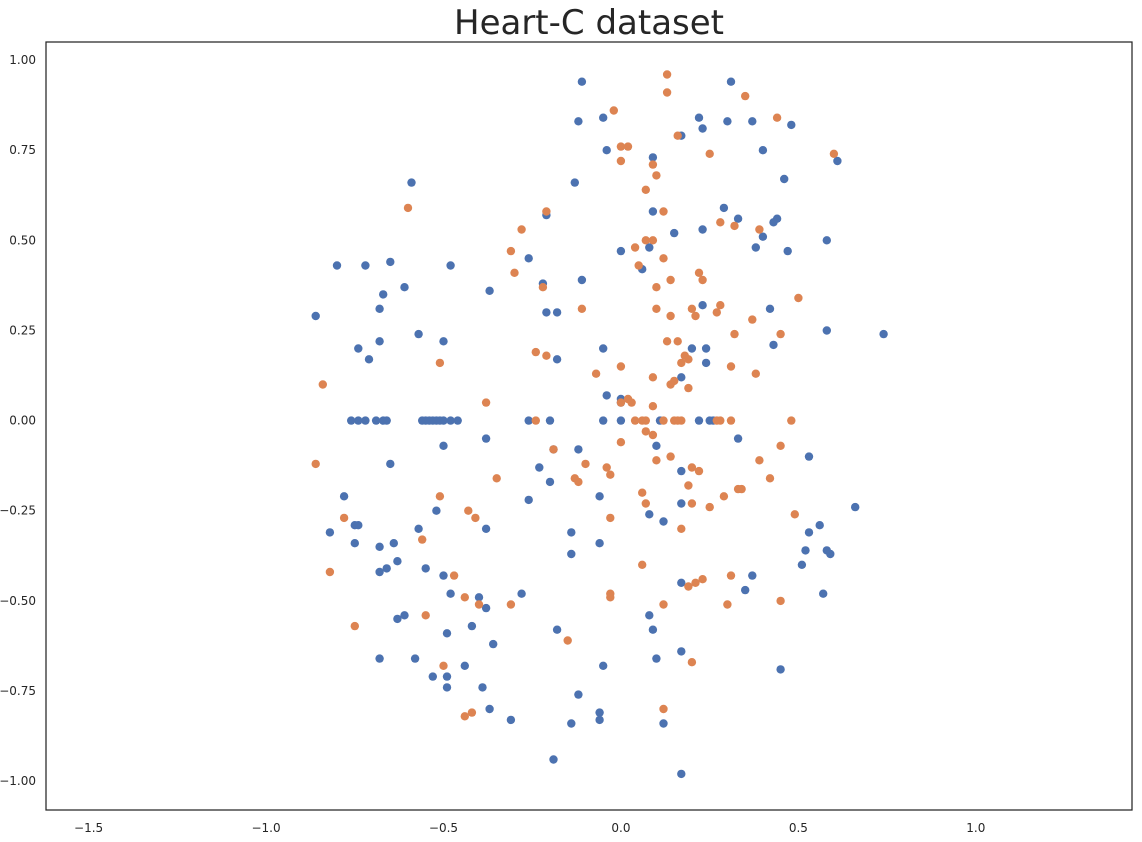 This screenshot has height=842, width=1142. Describe the element at coordinates (22, 240) in the screenshot. I see `y-tick-label: 0.50` at that location.